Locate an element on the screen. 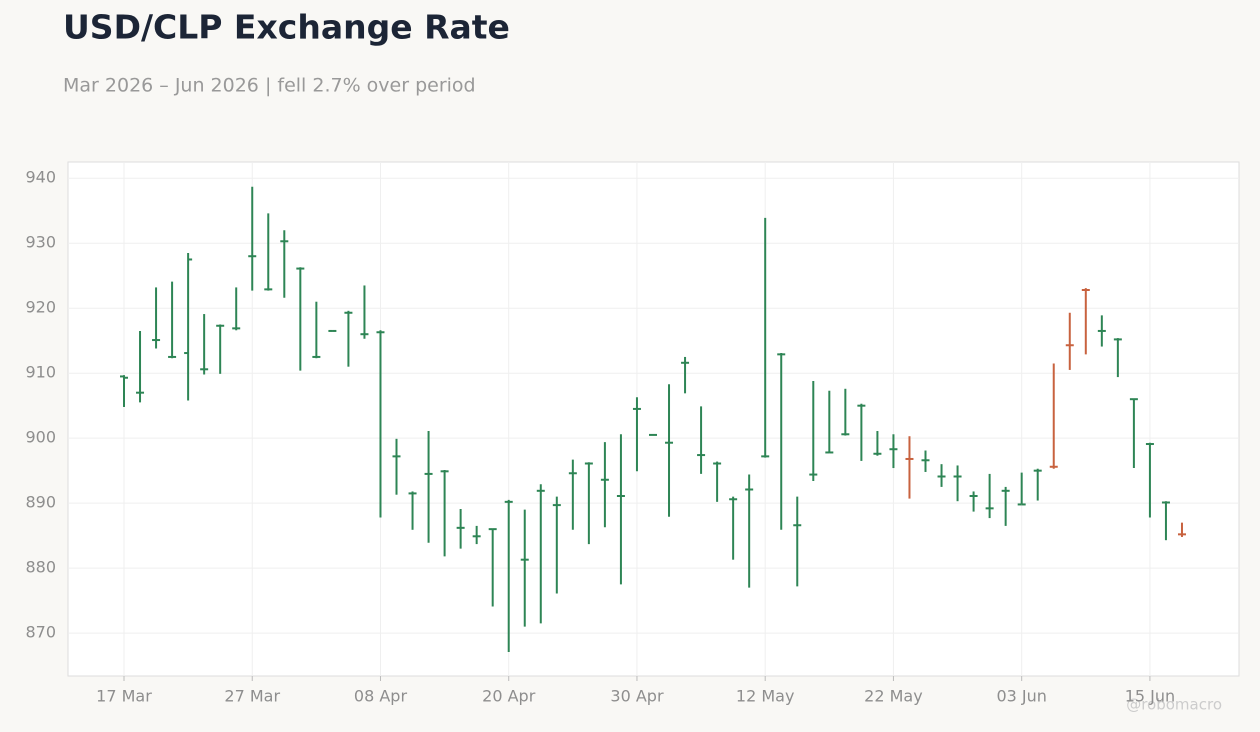 This screenshot has width=1260, height=732. x-tick-label: 03 Jun is located at coordinates (1021, 696).